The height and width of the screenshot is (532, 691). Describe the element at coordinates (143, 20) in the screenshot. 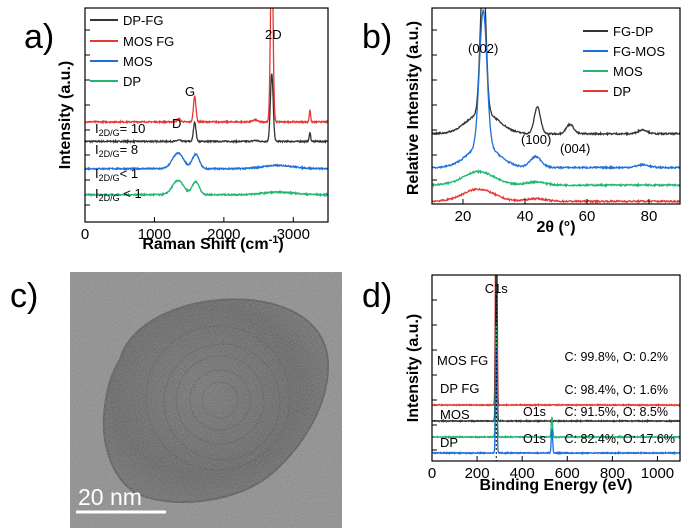

I see `legend-label: DP-FG` at that location.